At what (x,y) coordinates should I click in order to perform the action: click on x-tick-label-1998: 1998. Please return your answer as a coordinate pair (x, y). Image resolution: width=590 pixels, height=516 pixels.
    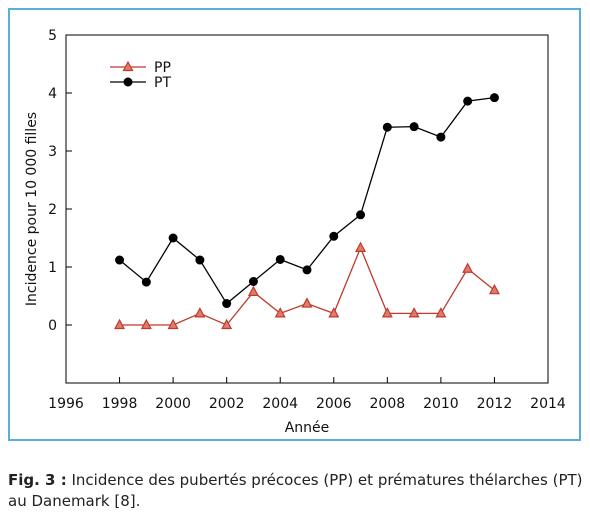
    Looking at the image, I should click on (120, 404).